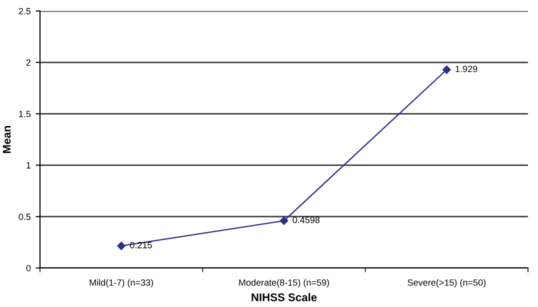  Describe the element at coordinates (24, 217) in the screenshot. I see `y-tick-label: 0.5` at that location.